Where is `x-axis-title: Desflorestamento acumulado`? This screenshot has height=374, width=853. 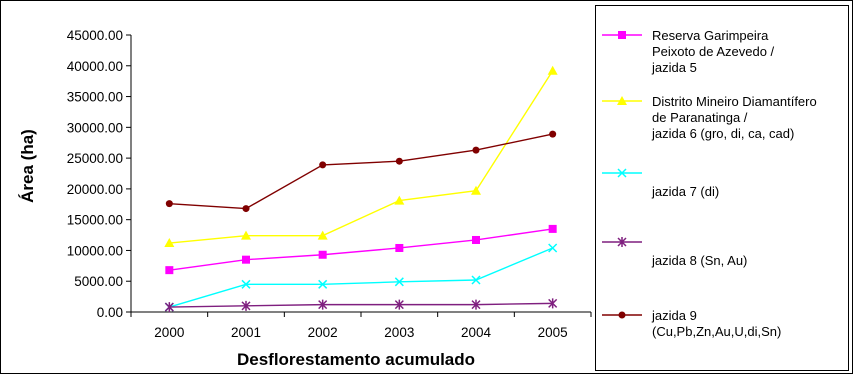 x-axis-title: Desflorestamento acumulado is located at coordinates (356, 359).